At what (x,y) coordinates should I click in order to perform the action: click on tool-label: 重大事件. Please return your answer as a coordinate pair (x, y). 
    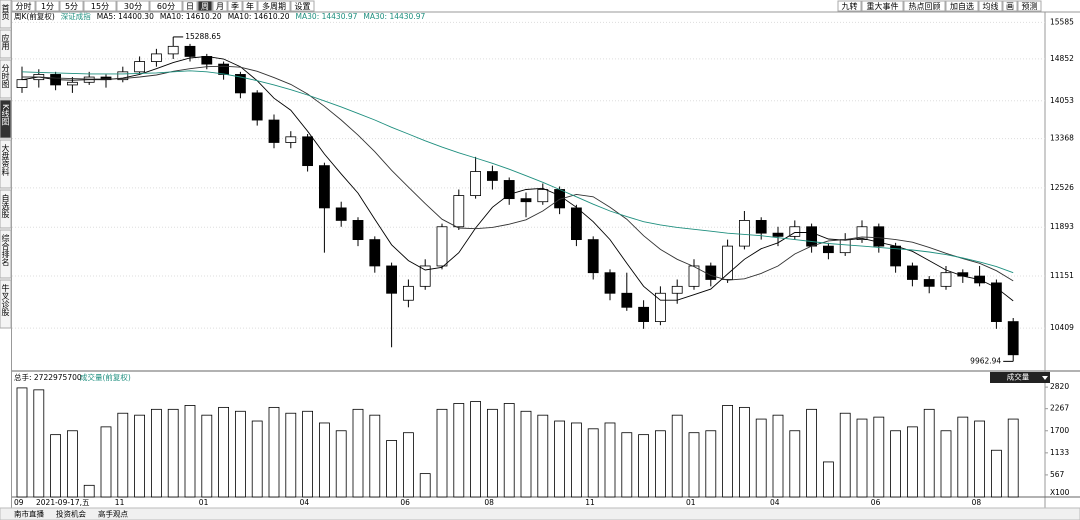
    Looking at the image, I should click on (883, 6).